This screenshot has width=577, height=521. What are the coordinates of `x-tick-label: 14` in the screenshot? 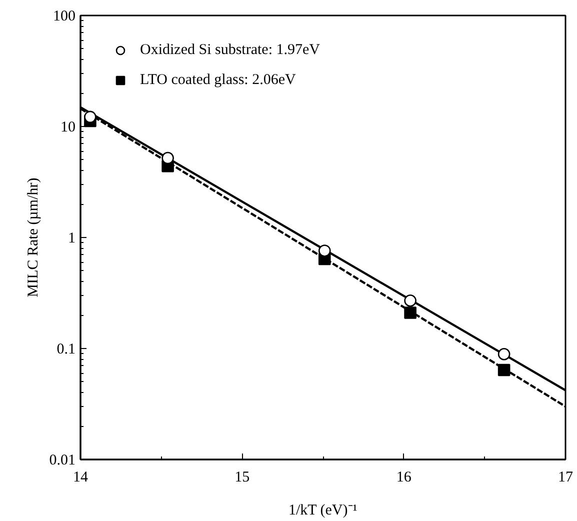 It's located at (80, 478).